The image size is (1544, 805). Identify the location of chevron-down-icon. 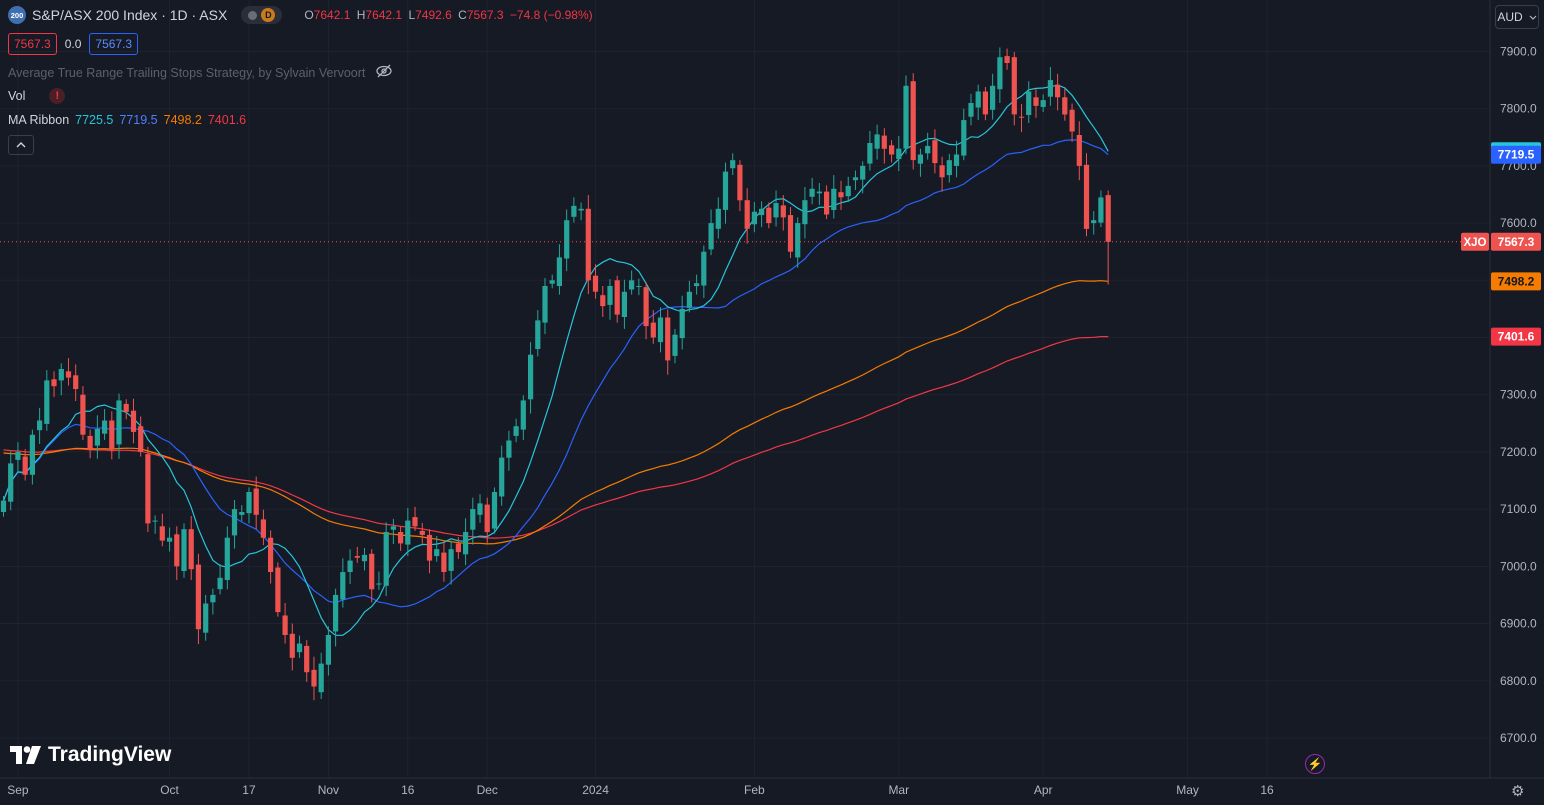
(1533, 17).